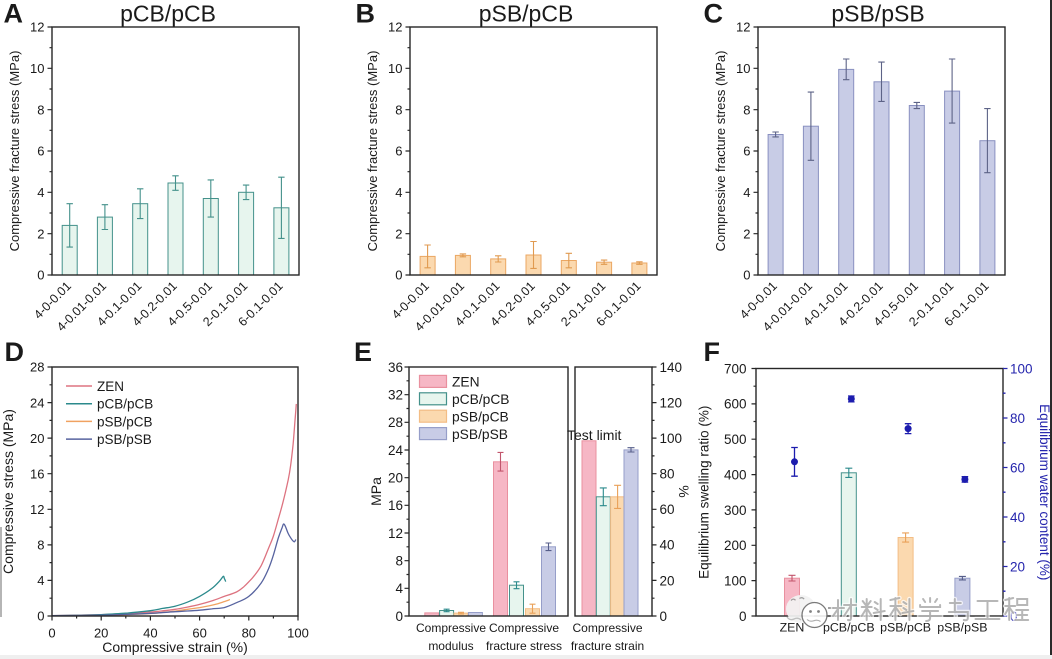 This screenshot has width=1052, height=659. Describe the element at coordinates (671, 402) in the screenshot. I see `svg-text: 120` at that location.